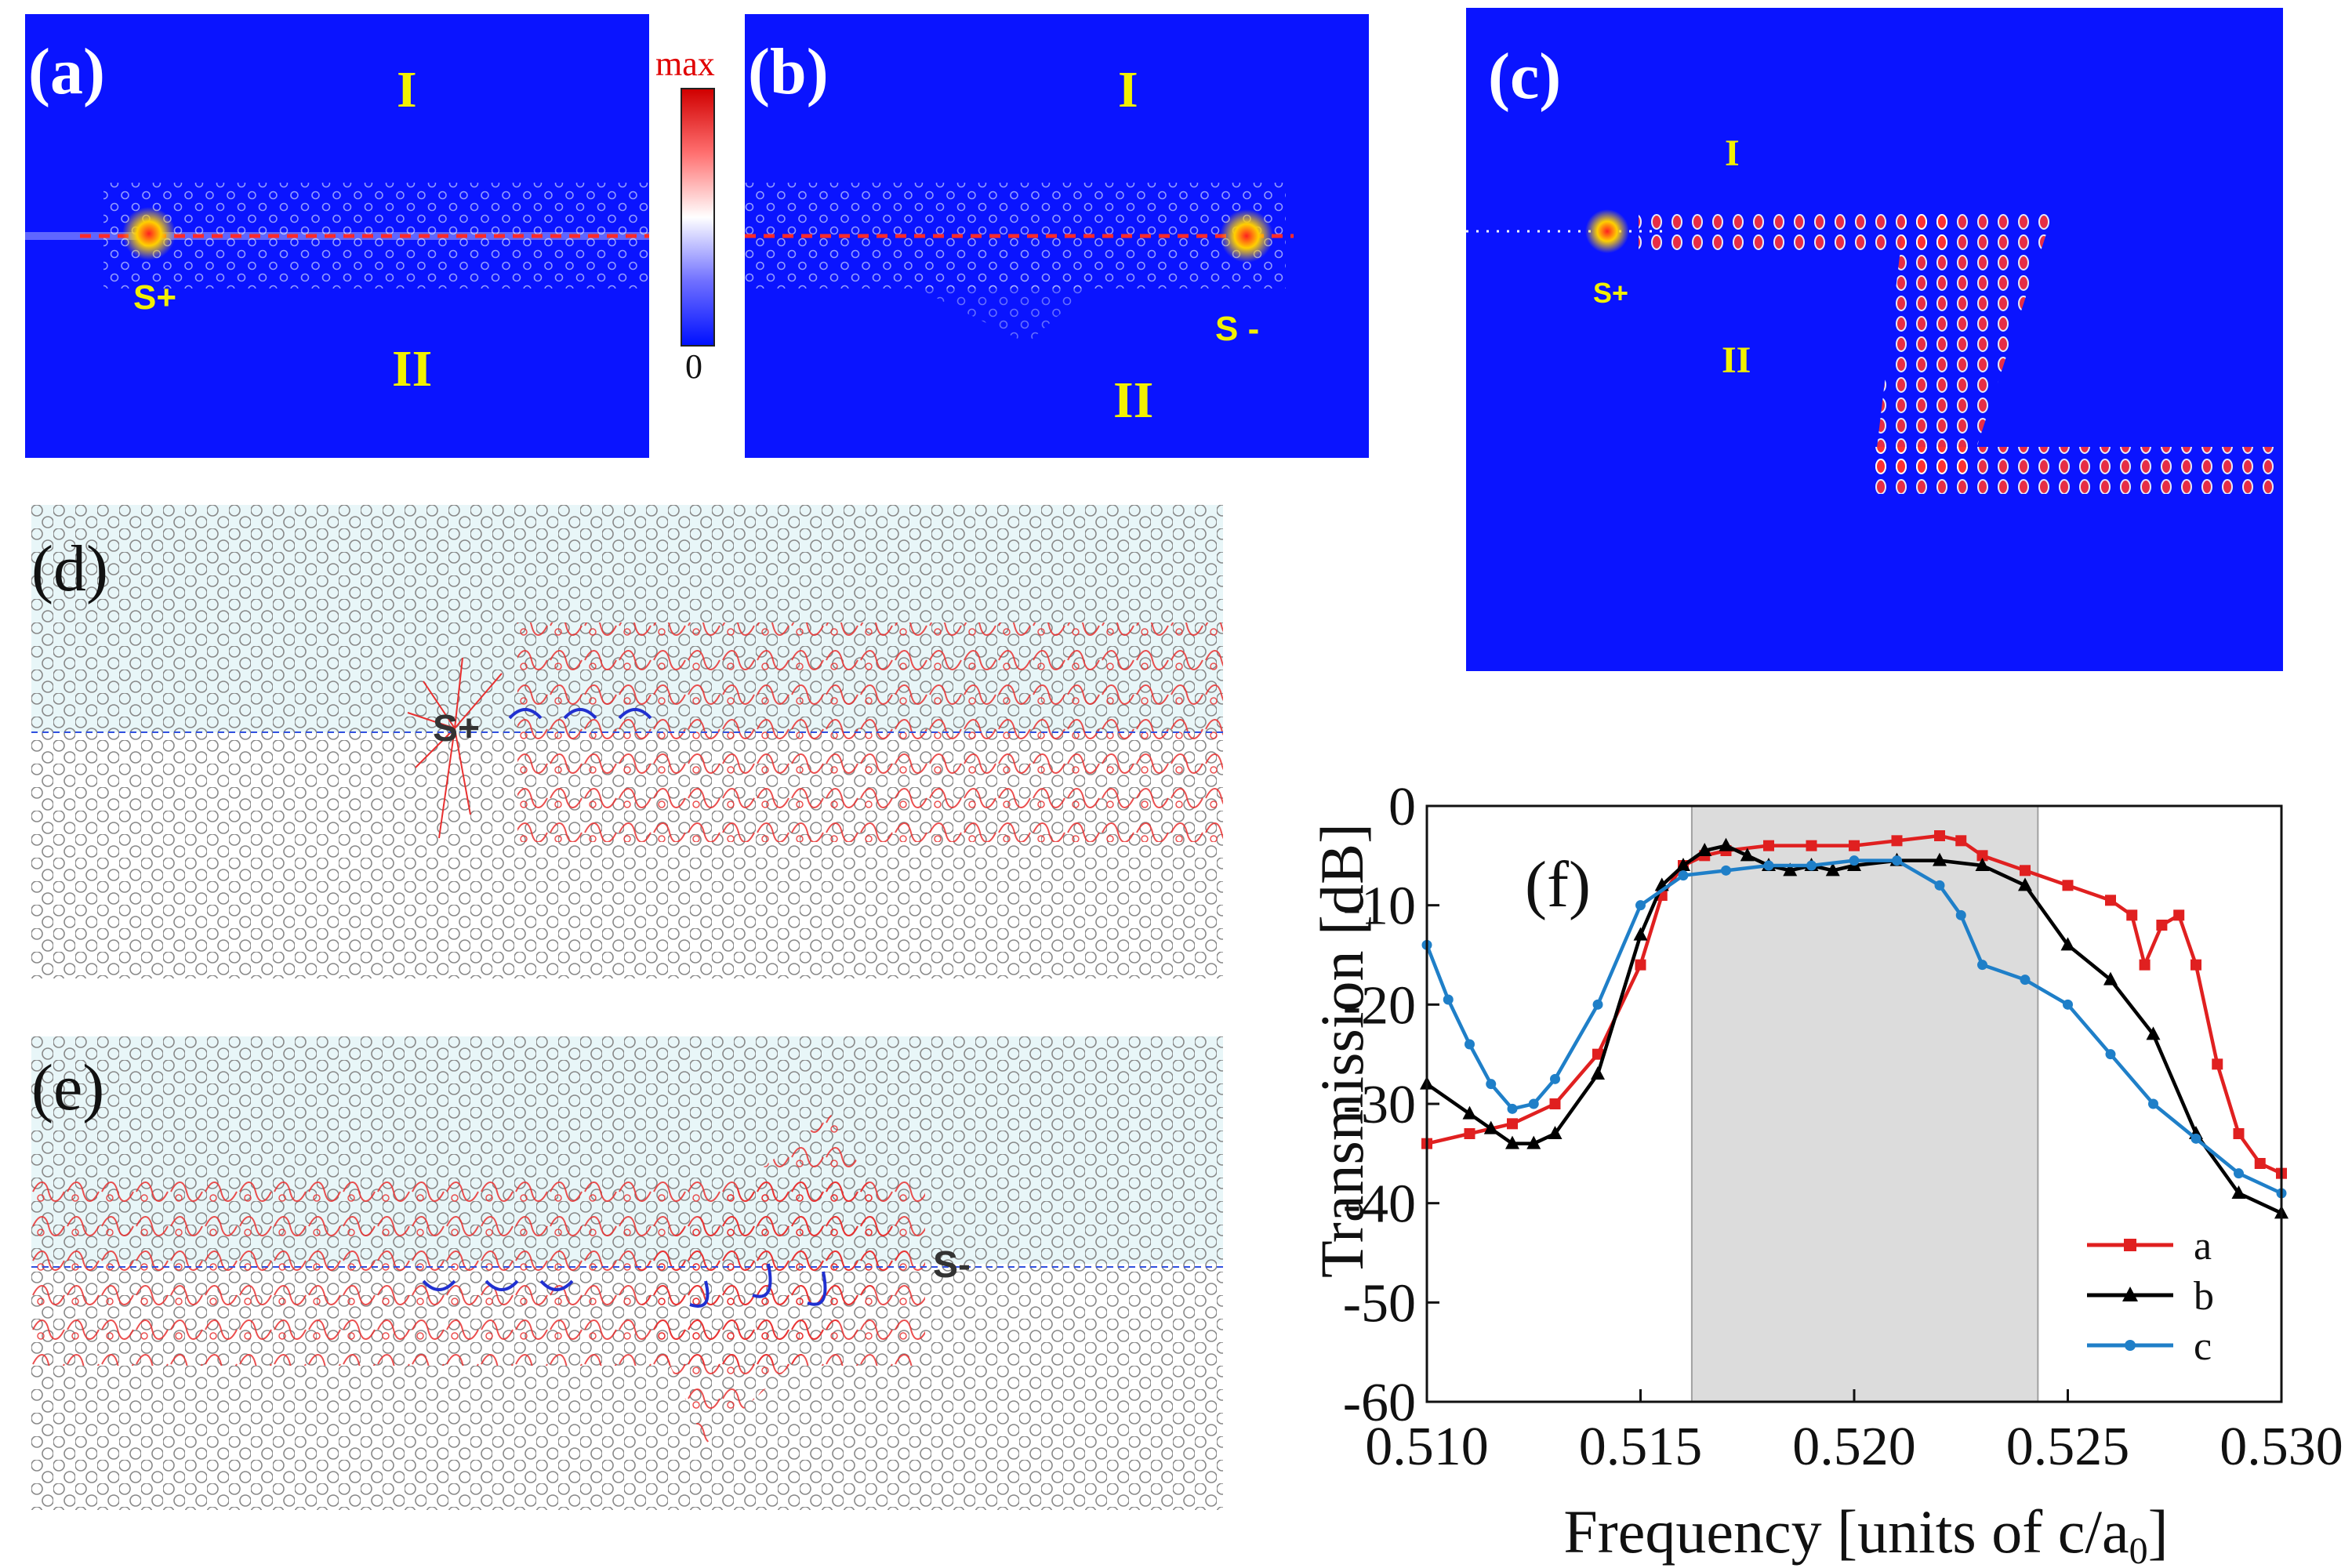 This screenshot has width=2352, height=1568. I want to click on x-tick-label: 0.530, so click(2281, 1447).